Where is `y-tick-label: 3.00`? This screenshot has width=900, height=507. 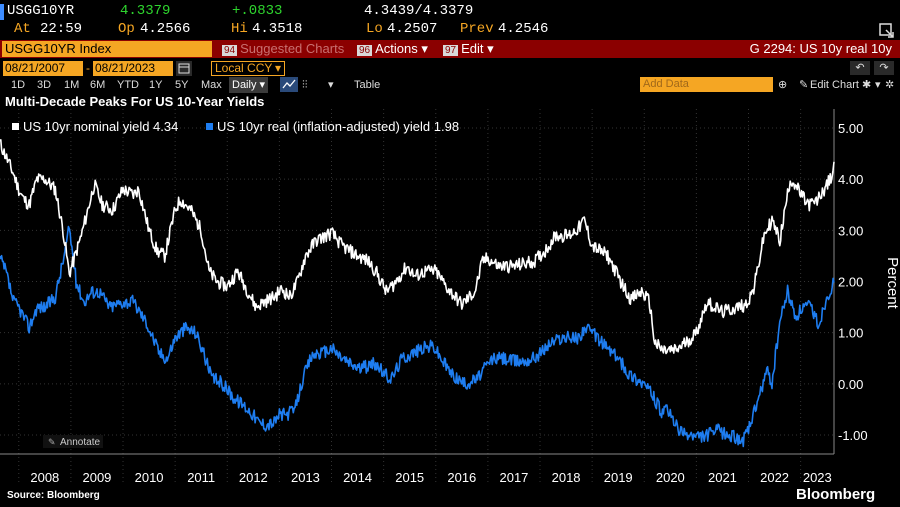 y-tick-label: 3.00 is located at coordinates (850, 230).